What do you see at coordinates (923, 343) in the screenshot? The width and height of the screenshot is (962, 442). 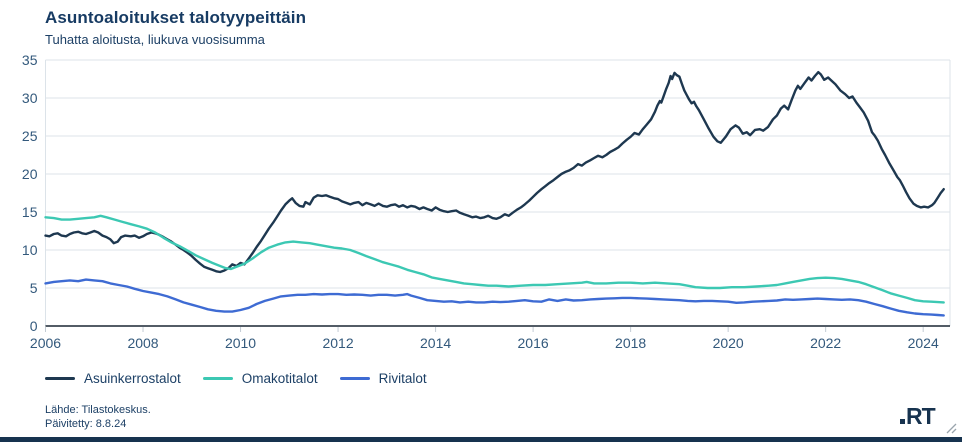 I see `x-axis-label: 2024` at bounding box center [923, 343].